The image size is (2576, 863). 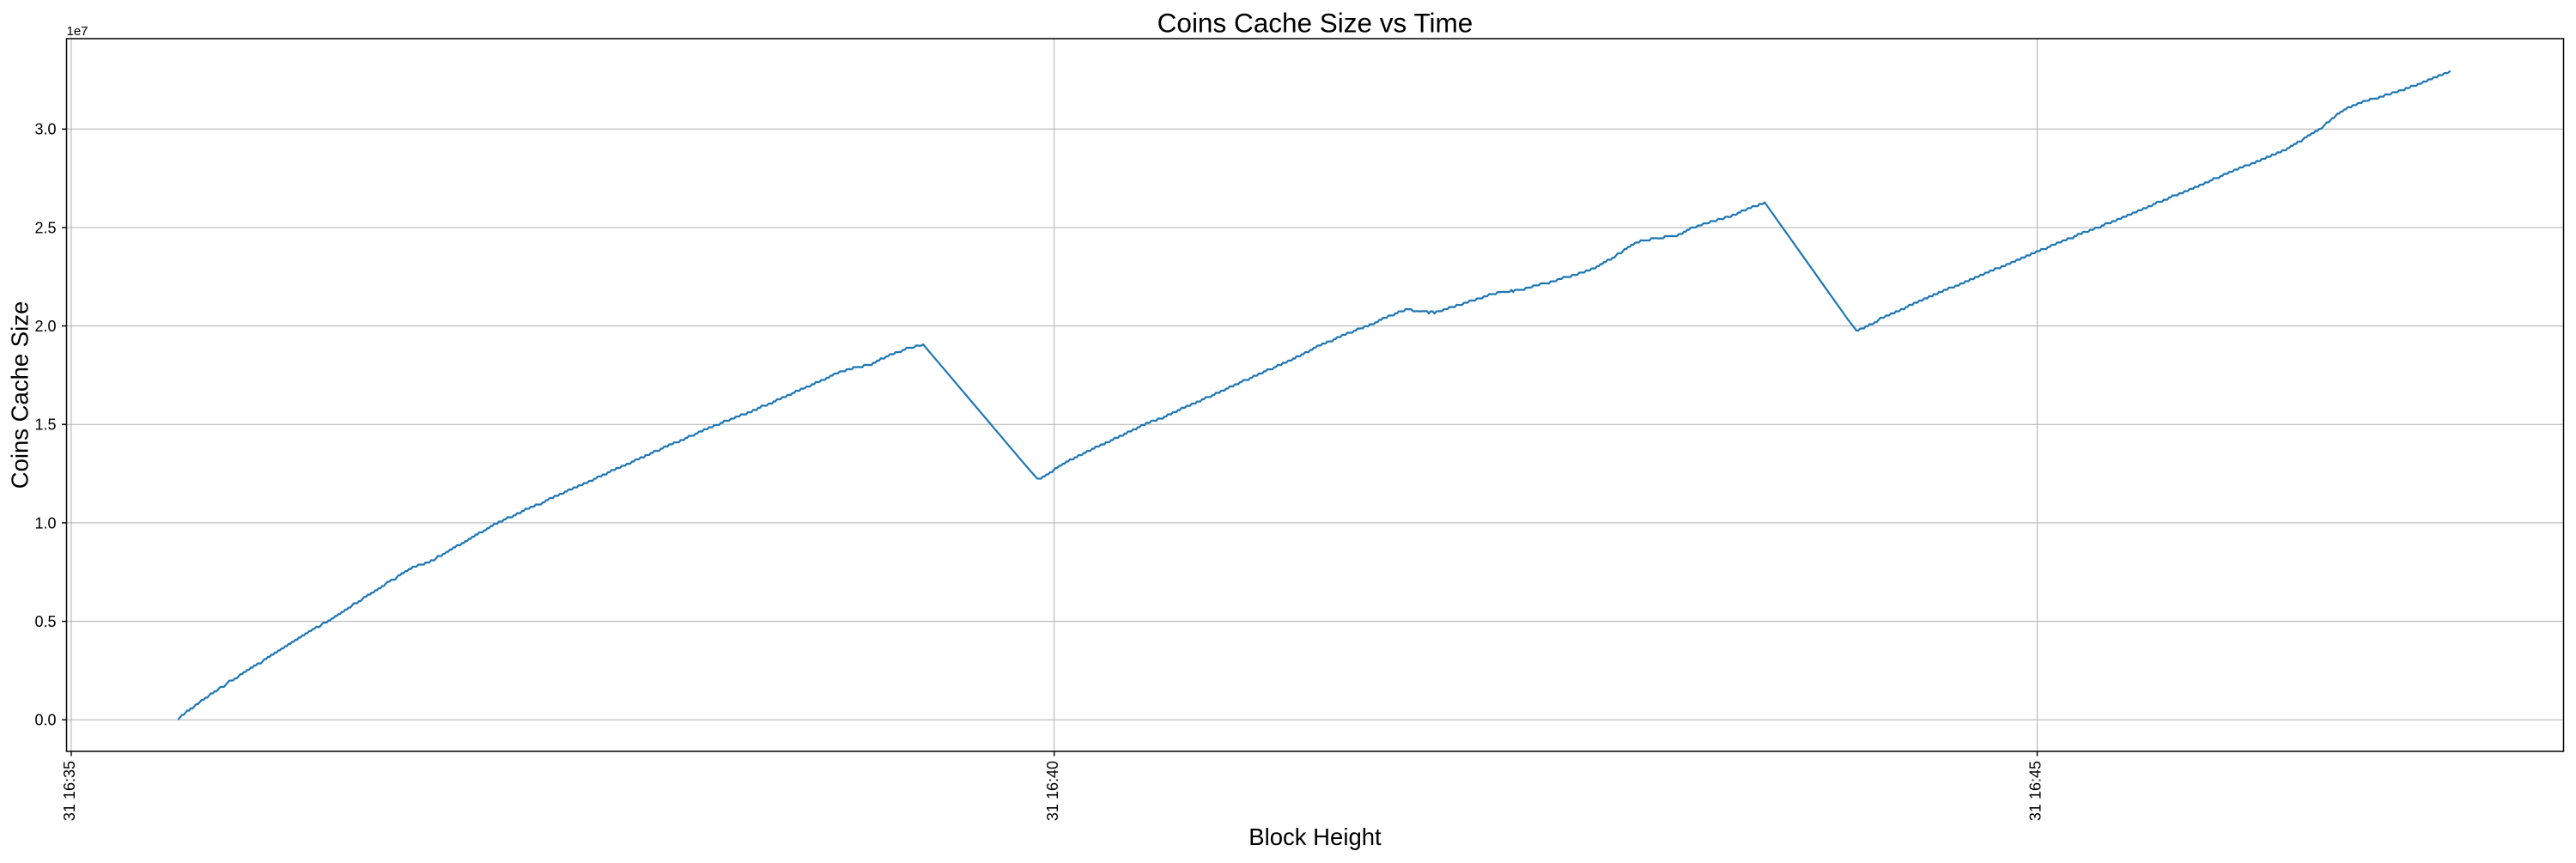 I want to click on svg-text: 31 16:35, so click(x=69, y=791).